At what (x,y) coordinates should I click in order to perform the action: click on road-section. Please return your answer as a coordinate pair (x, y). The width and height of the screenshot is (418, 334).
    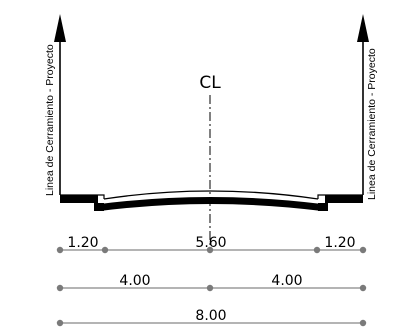
    Looking at the image, I should click on (211, 200).